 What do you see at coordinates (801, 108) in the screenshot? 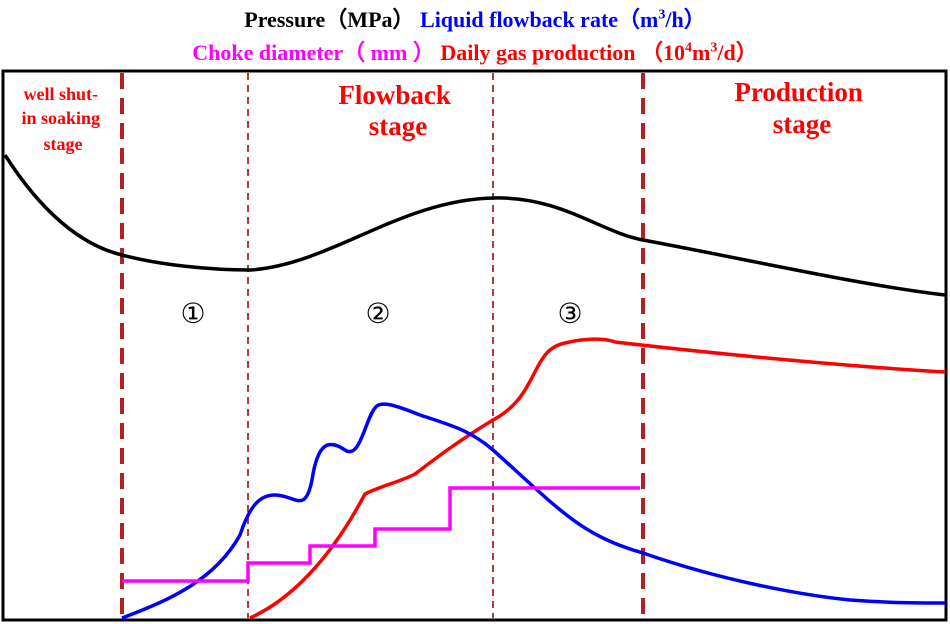
I see `stage-label-production: Production stage` at bounding box center [801, 108].